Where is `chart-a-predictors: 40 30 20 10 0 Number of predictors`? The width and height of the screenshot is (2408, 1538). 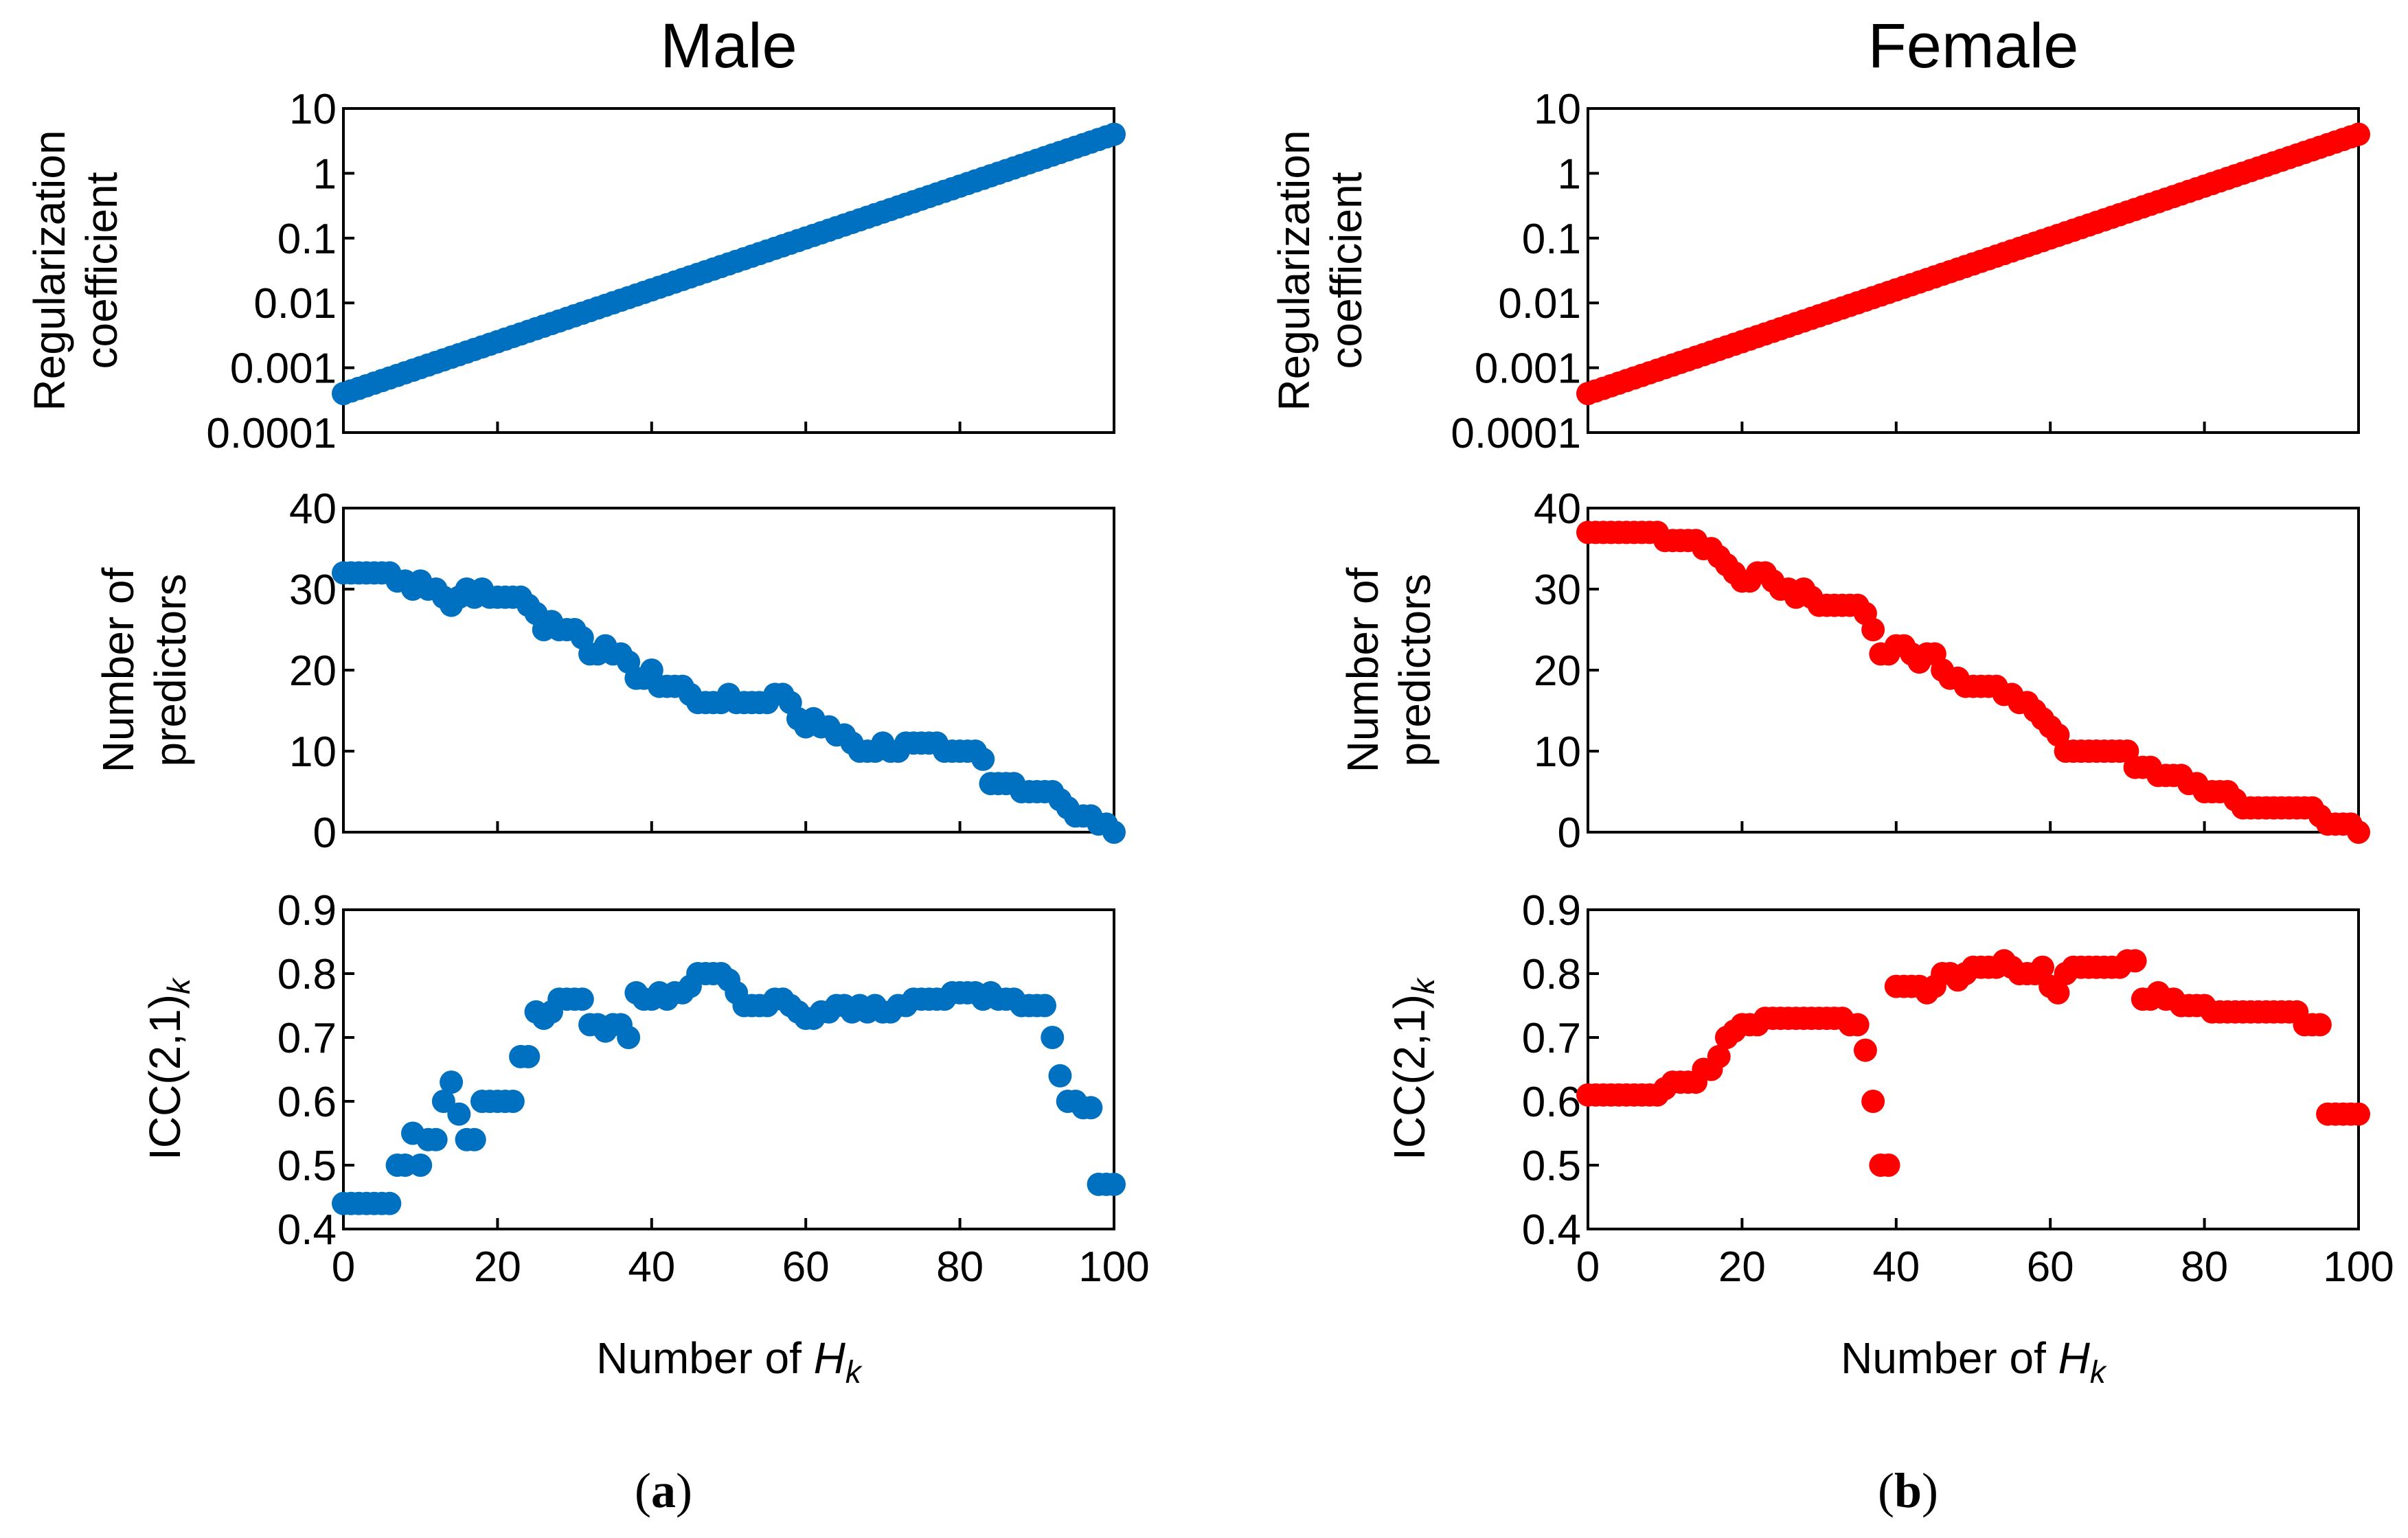
chart-a-predictors: 40 30 20 10 0 Number of predictors is located at coordinates (609, 671).